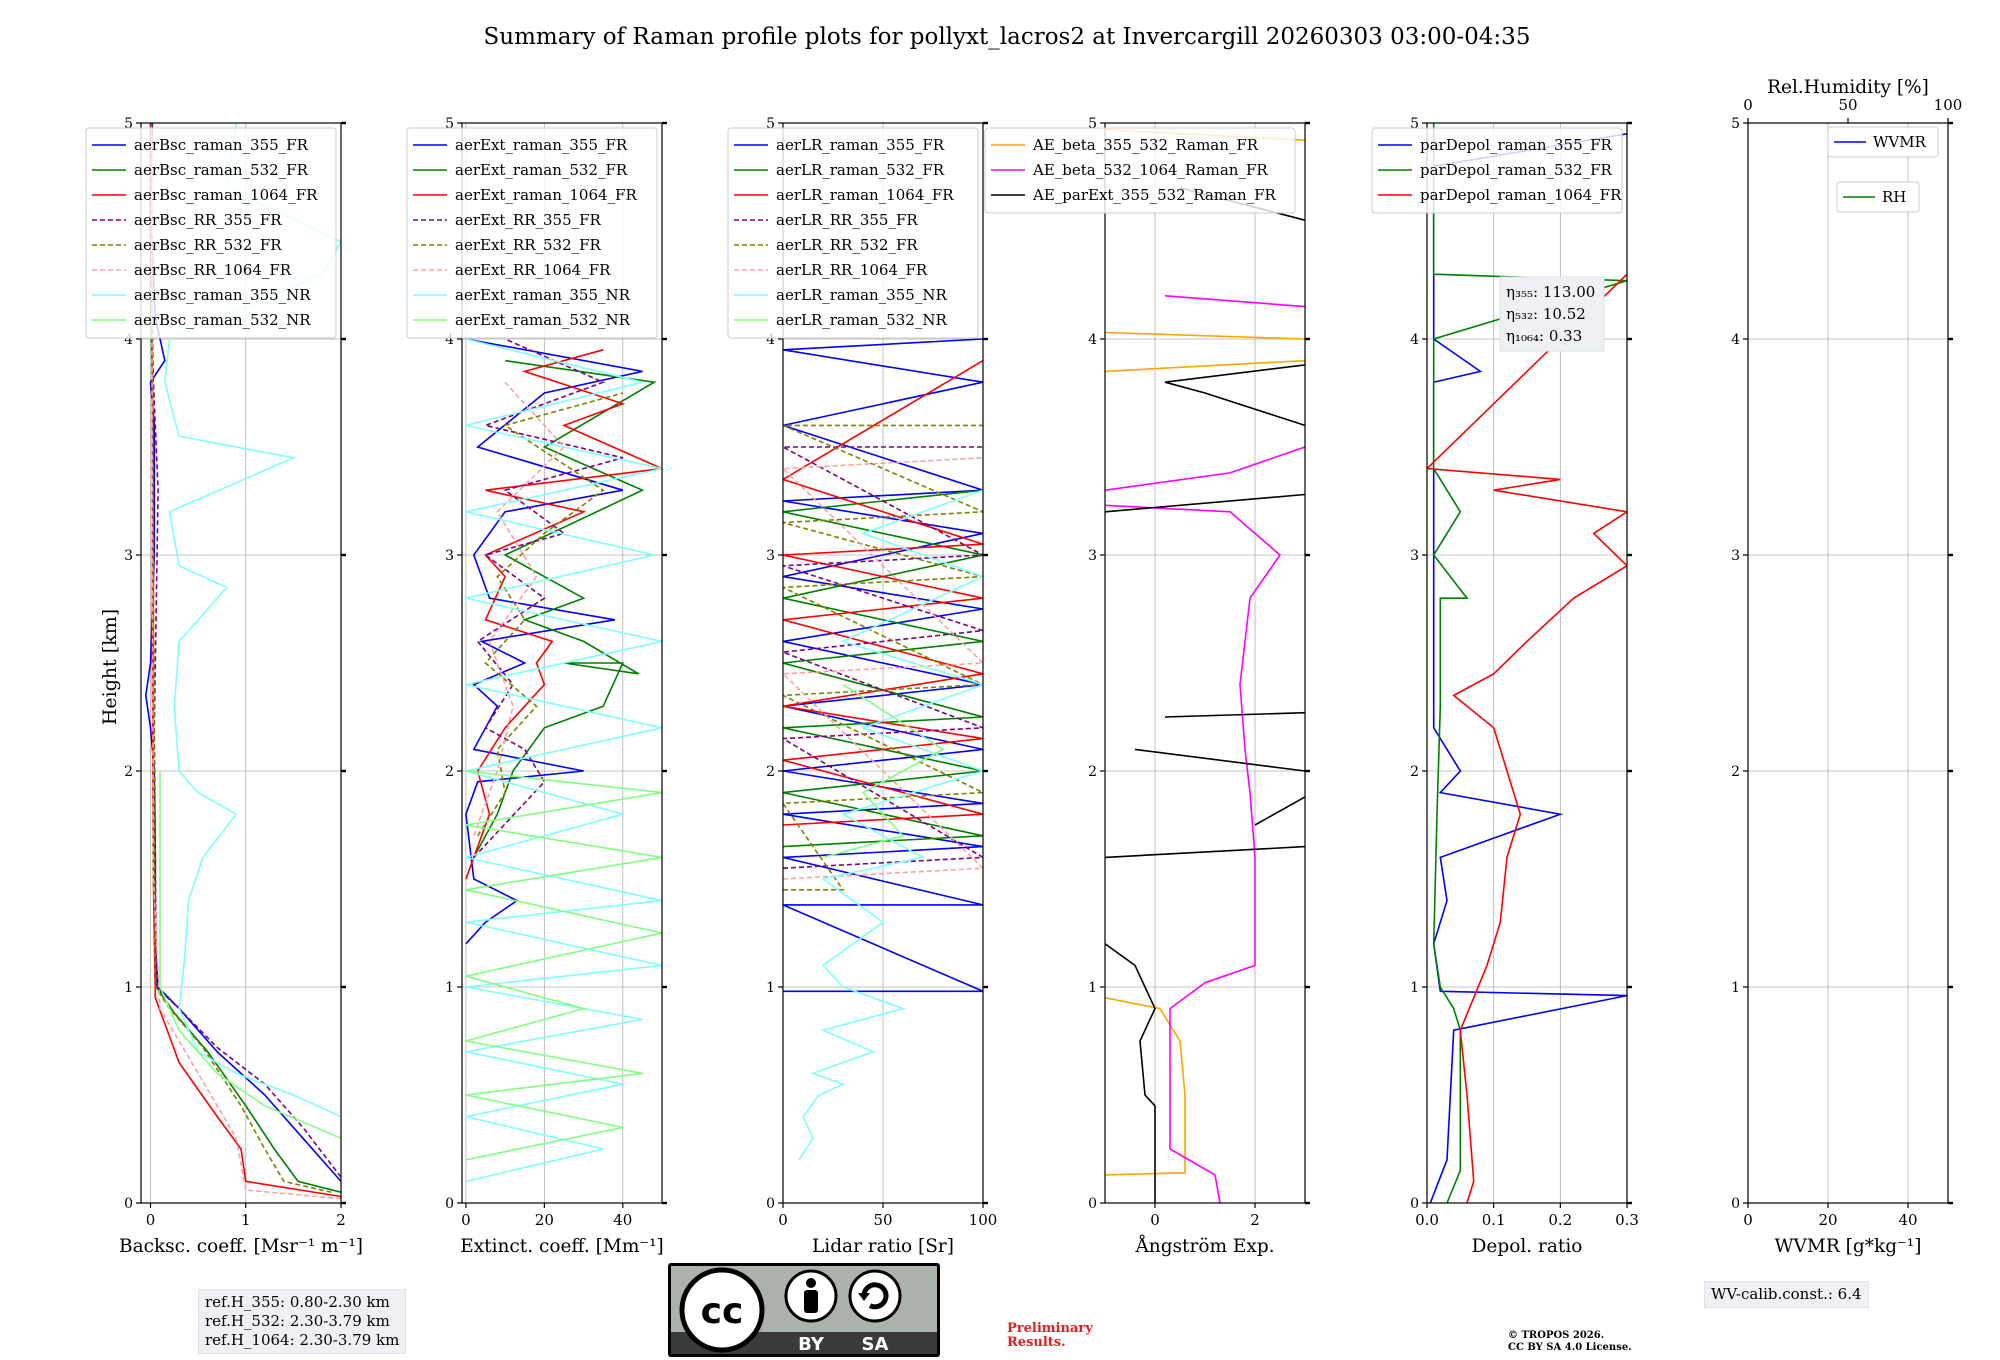 This screenshot has height=1360, width=2000. What do you see at coordinates (860, 145) in the screenshot?
I see `legend-label: aerLR_raman_355_FR` at bounding box center [860, 145].